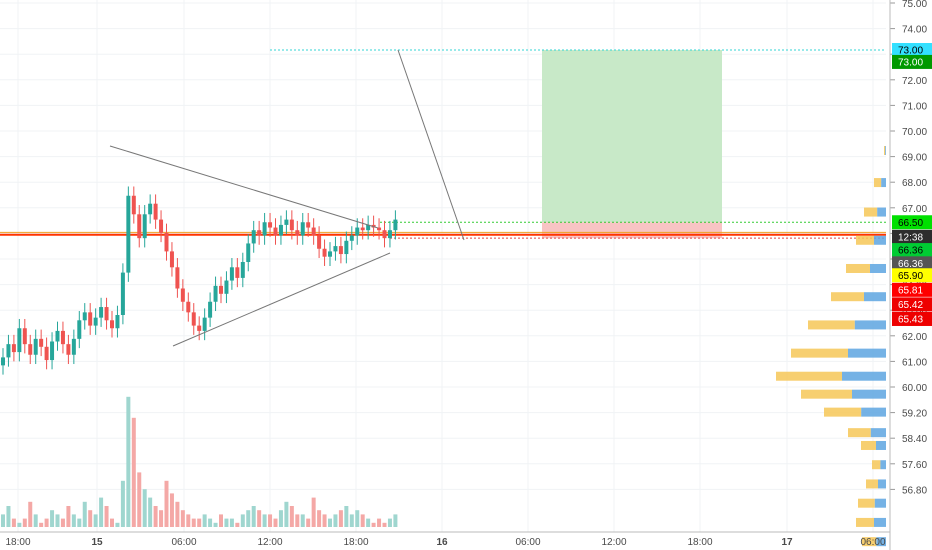 The width and height of the screenshot is (932, 550). I want to click on price-tag: 65.81, so click(912, 289).